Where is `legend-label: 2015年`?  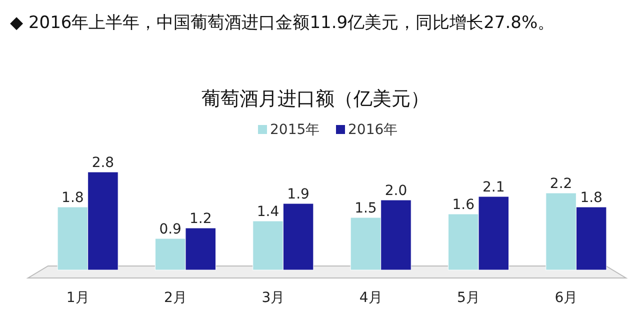 legend-label: 2015年 is located at coordinates (295, 130).